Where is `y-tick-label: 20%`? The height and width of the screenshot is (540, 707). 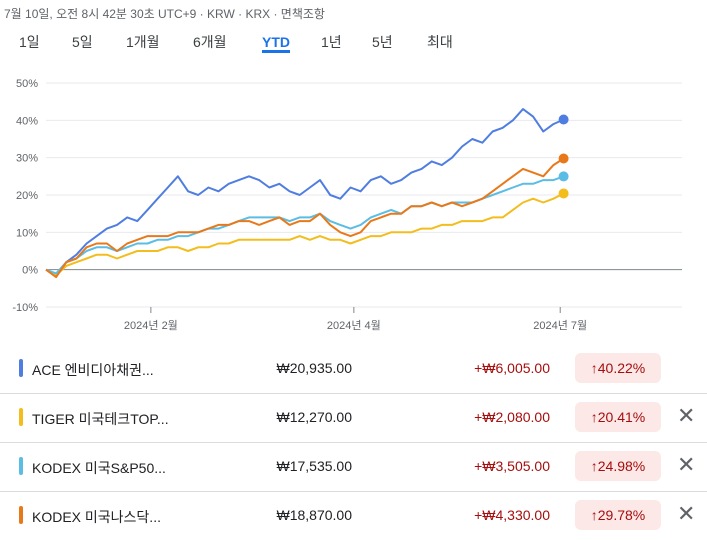
y-tick-label: 20% is located at coordinates (27, 196).